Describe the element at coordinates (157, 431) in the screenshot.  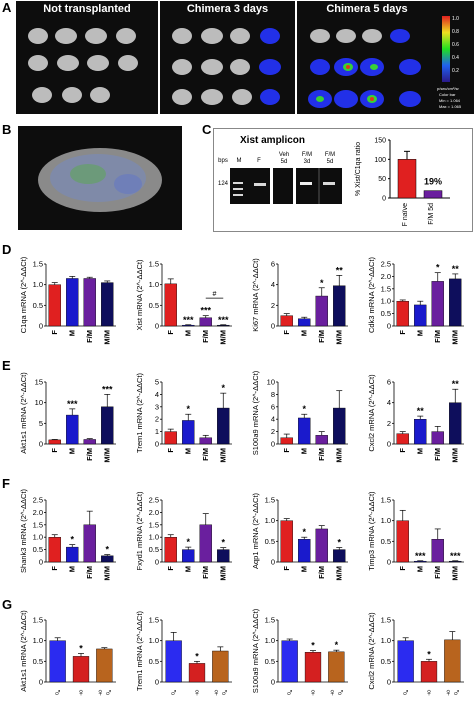
I see `y-tick-label: 1` at that location.